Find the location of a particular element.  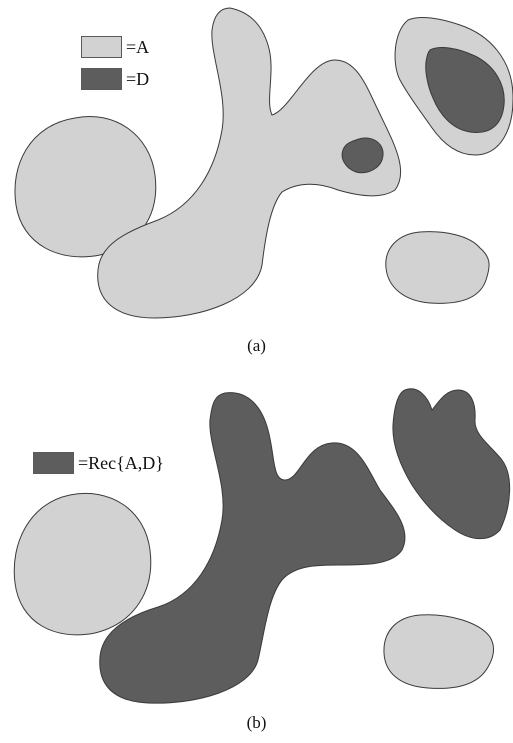

region-d-small-blob is located at coordinates (362, 155).